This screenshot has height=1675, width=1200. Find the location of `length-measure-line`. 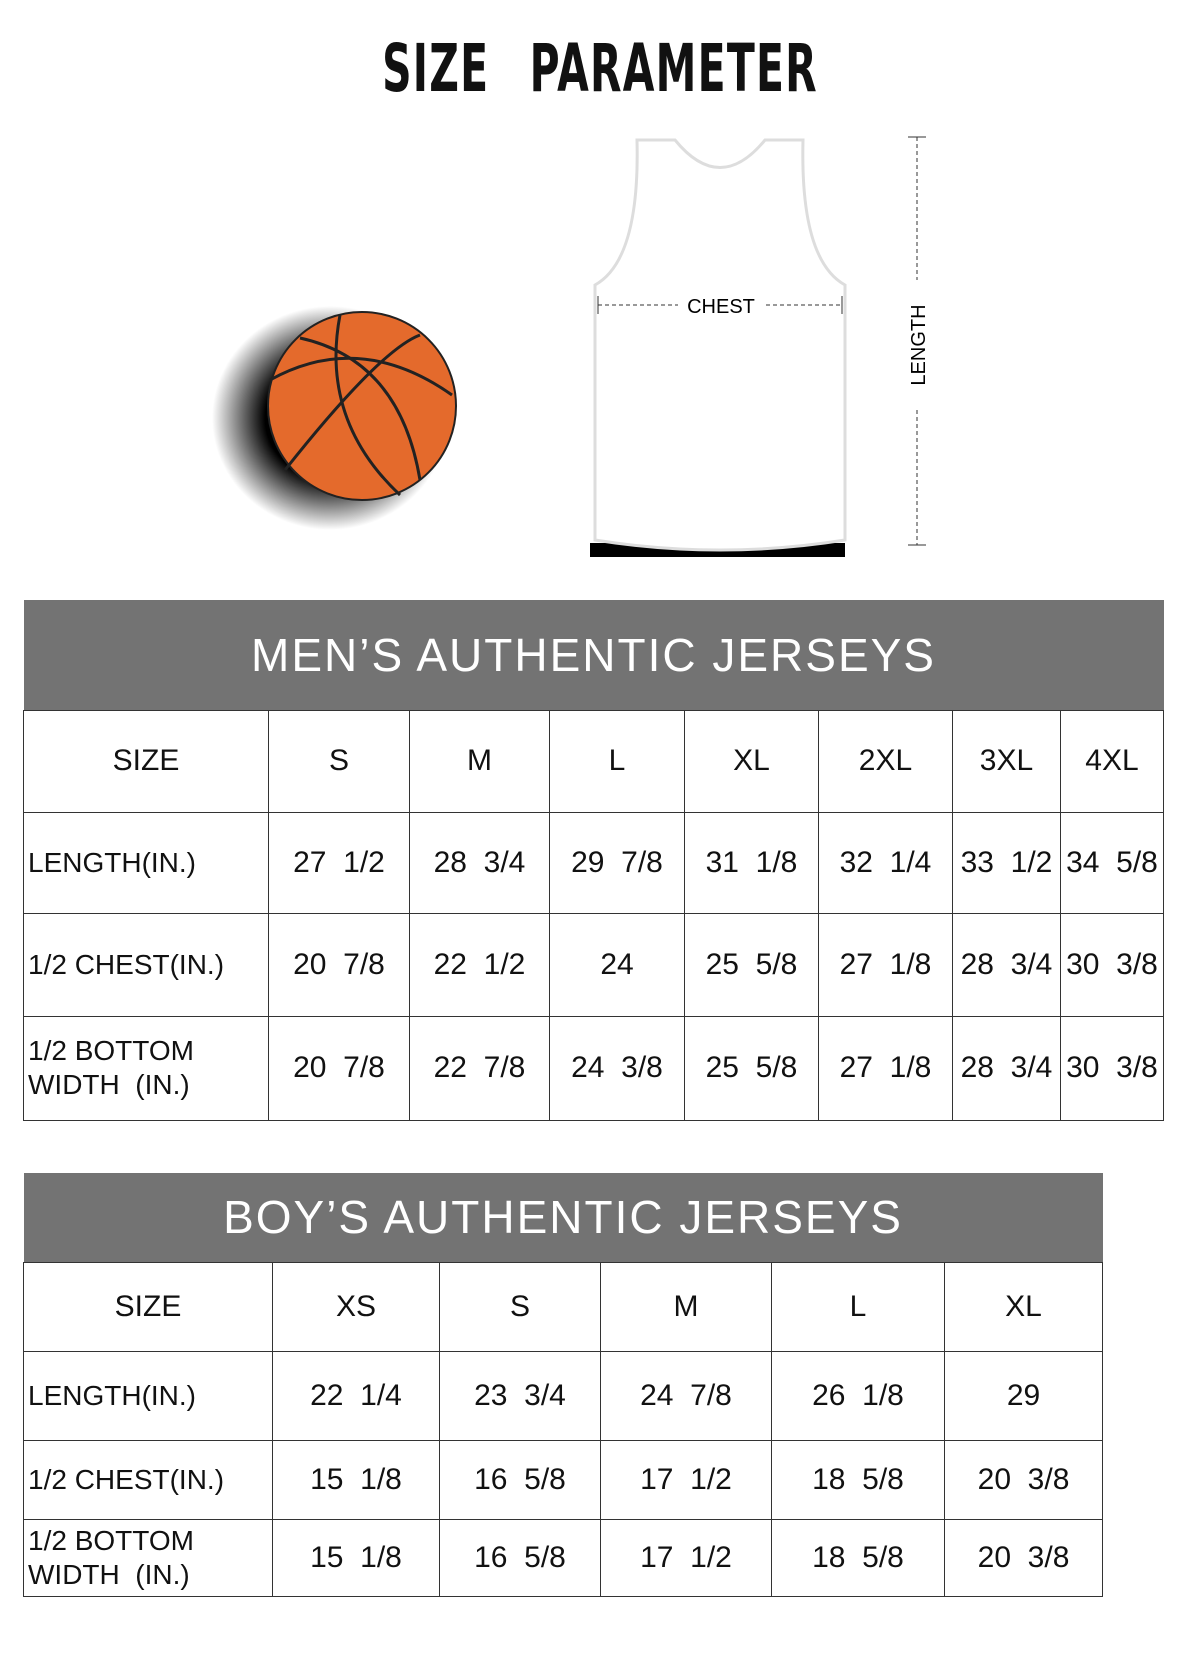

length-measure-line is located at coordinates (917, 341).